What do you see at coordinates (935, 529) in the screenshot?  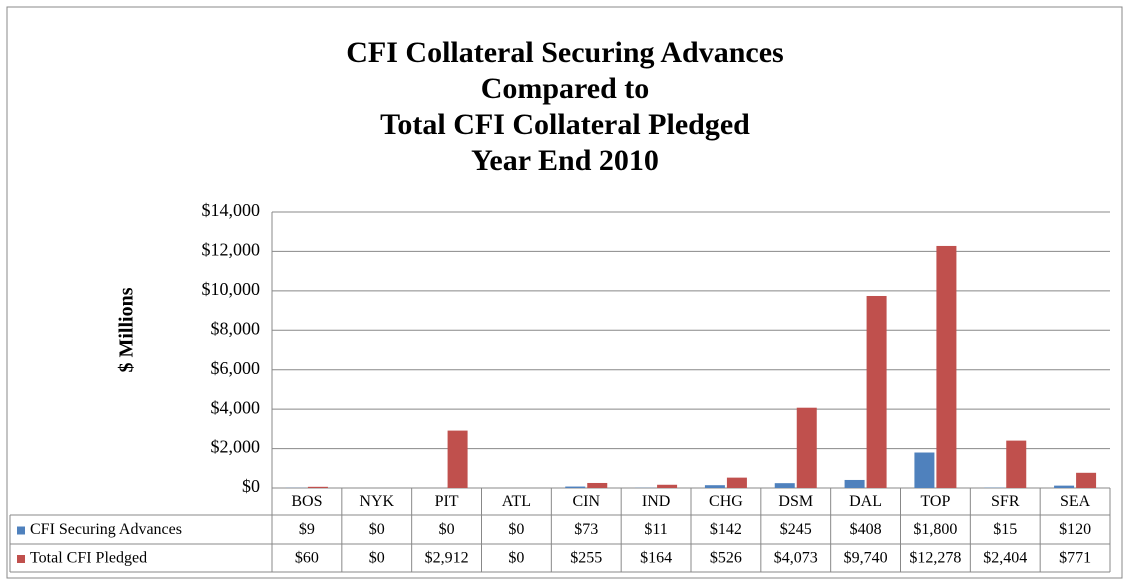 I see `table-value: $1,800` at bounding box center [935, 529].